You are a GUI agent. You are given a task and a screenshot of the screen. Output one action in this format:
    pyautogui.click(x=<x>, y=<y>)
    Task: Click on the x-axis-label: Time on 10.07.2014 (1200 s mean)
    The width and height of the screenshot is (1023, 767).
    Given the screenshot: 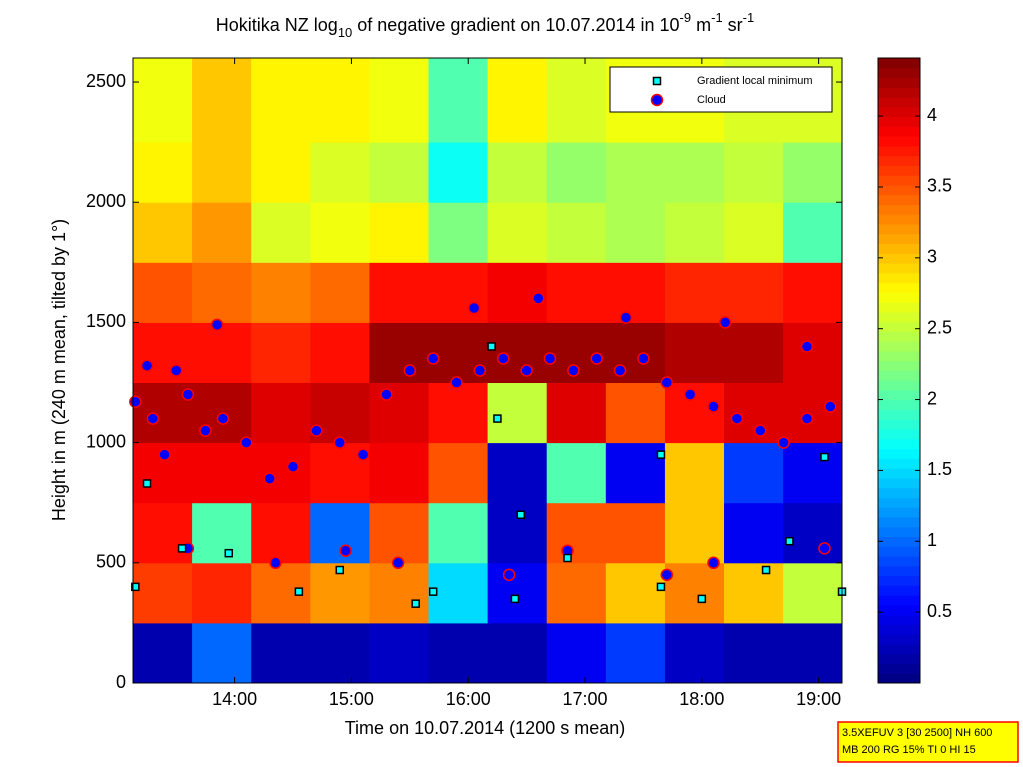 What is the action you would take?
    pyautogui.click(x=485, y=728)
    